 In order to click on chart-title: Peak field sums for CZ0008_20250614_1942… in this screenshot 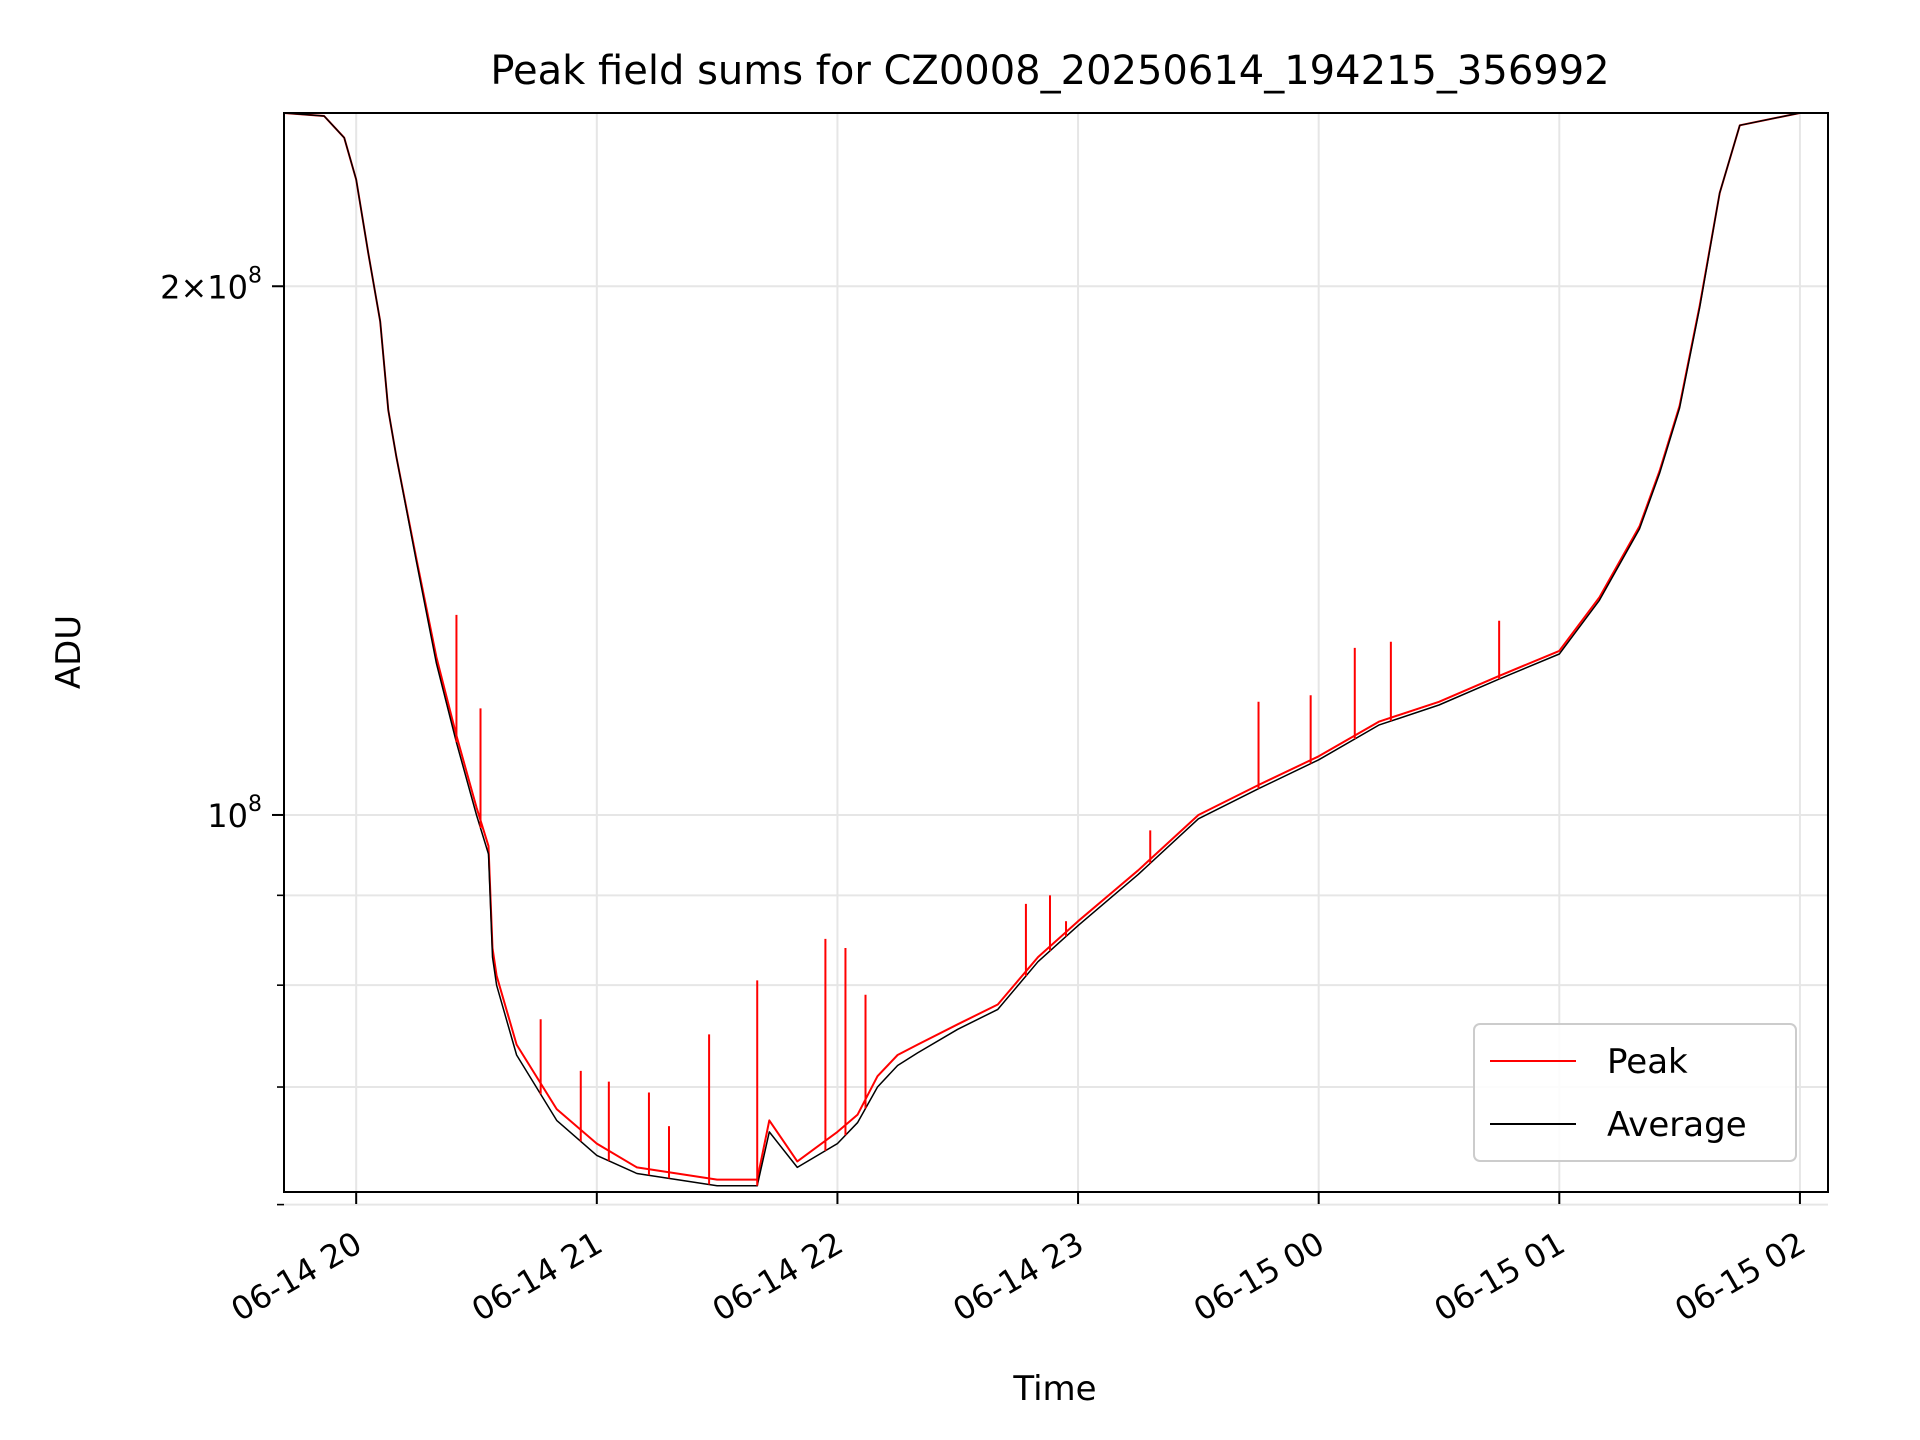, I will do `click(1049, 71)`.